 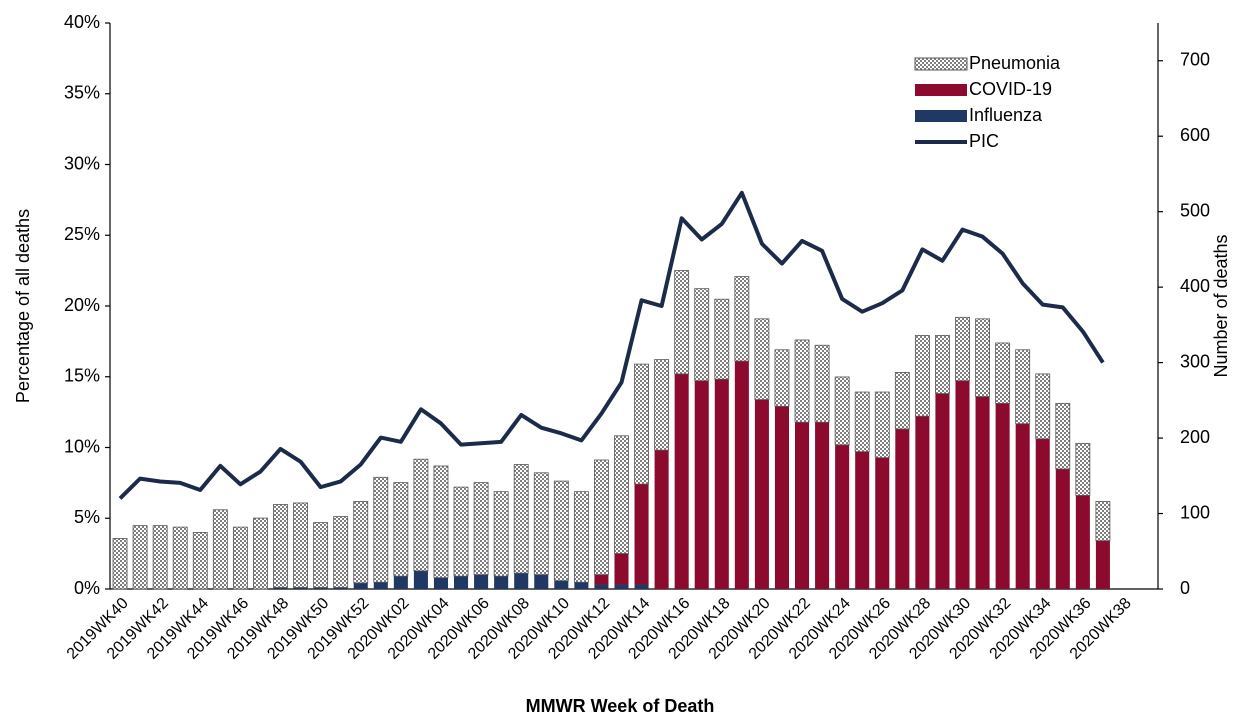 I want to click on y-tick-label: 20%, so click(x=82, y=305).